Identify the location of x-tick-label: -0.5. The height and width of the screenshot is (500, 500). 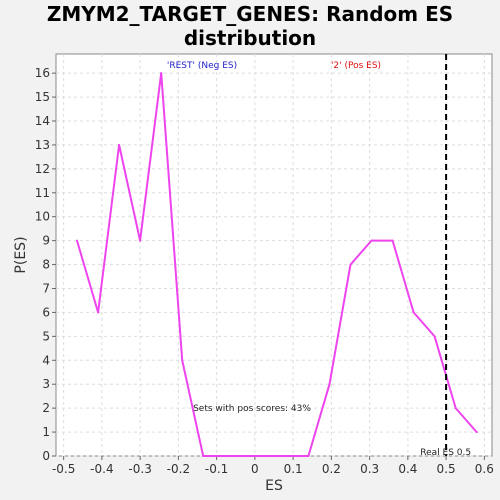
(63, 469).